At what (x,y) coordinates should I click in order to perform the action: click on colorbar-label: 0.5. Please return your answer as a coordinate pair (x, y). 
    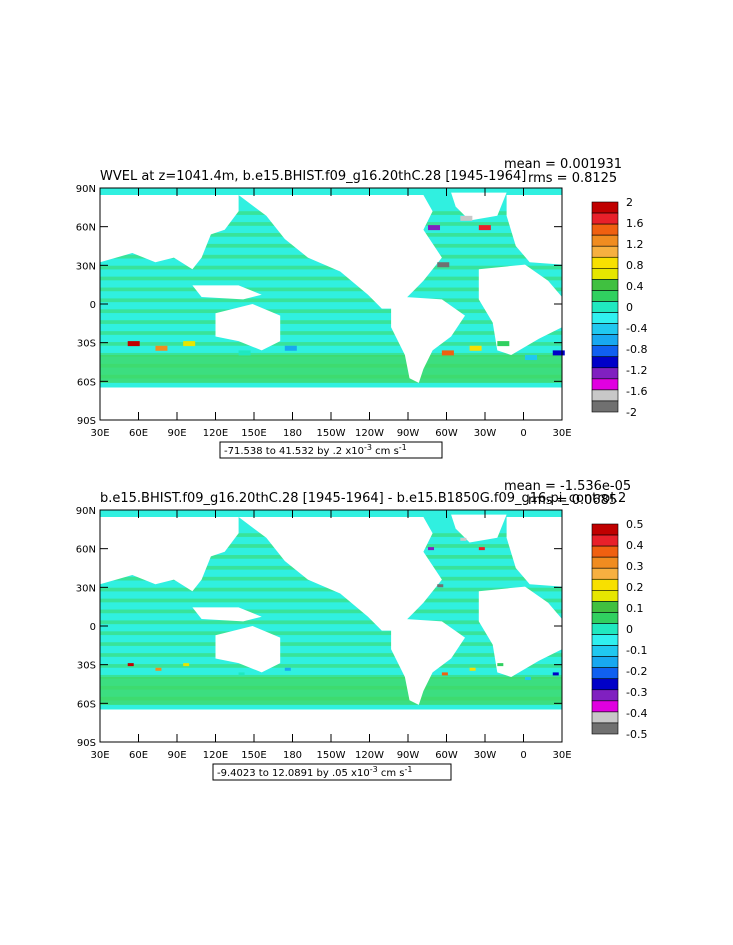
    Looking at the image, I should click on (635, 524).